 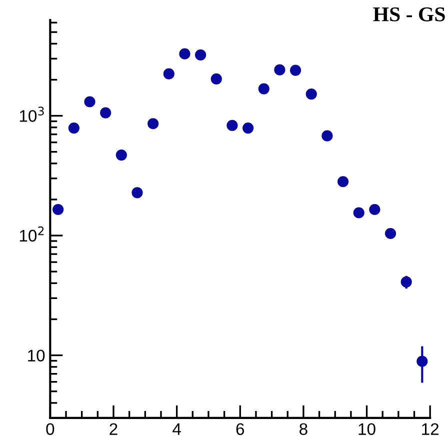 What do you see at coordinates (430, 429) in the screenshot?
I see `x-tick-label: 12` at bounding box center [430, 429].